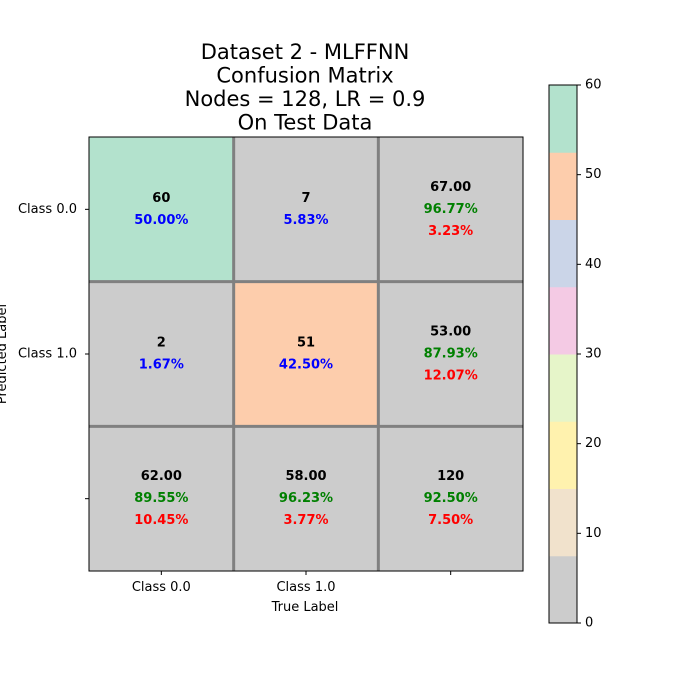 Image resolution: width=700 pixels, height=700 pixels. What do you see at coordinates (593, 264) in the screenshot?
I see `colorbar-tick-label: 40` at bounding box center [593, 264].